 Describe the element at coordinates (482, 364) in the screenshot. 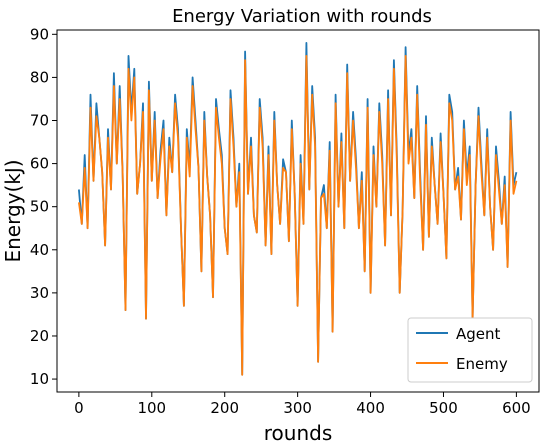

I see `legend-label-enemy: Enemy` at that location.